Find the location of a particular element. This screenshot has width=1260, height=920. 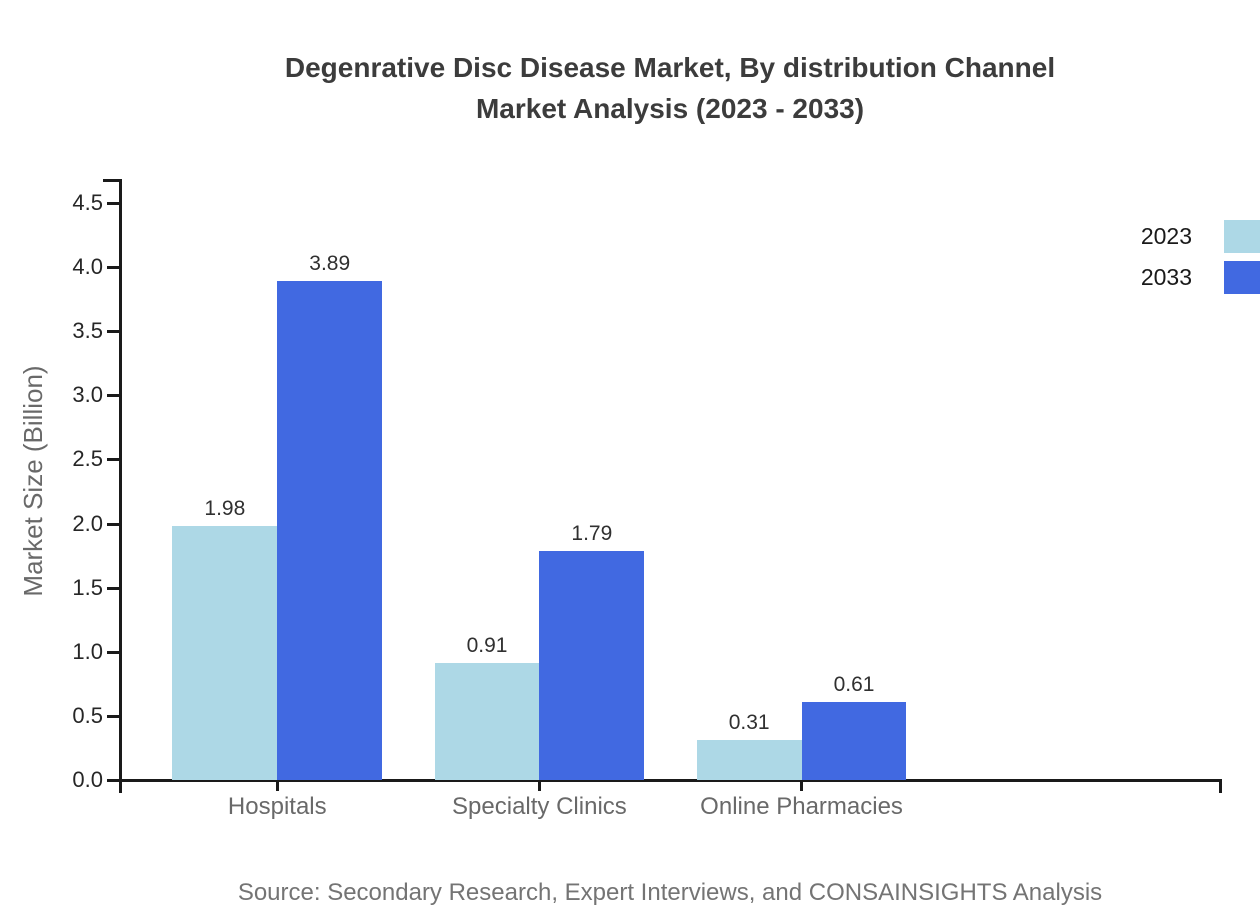

y-tick-label: 0.5 is located at coordinates (87, 715).